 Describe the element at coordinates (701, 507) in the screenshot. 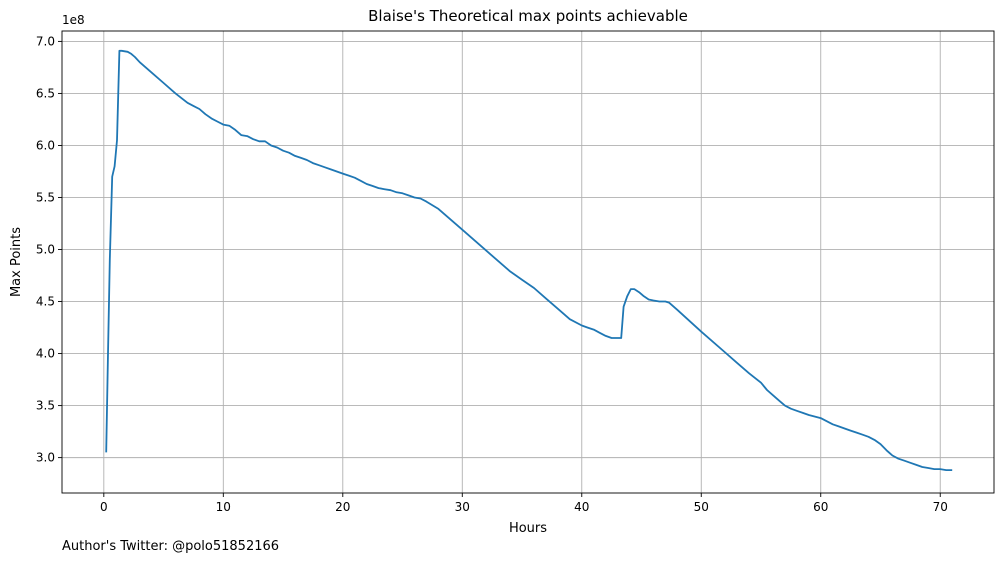

I see `x-tick-label: 50` at that location.